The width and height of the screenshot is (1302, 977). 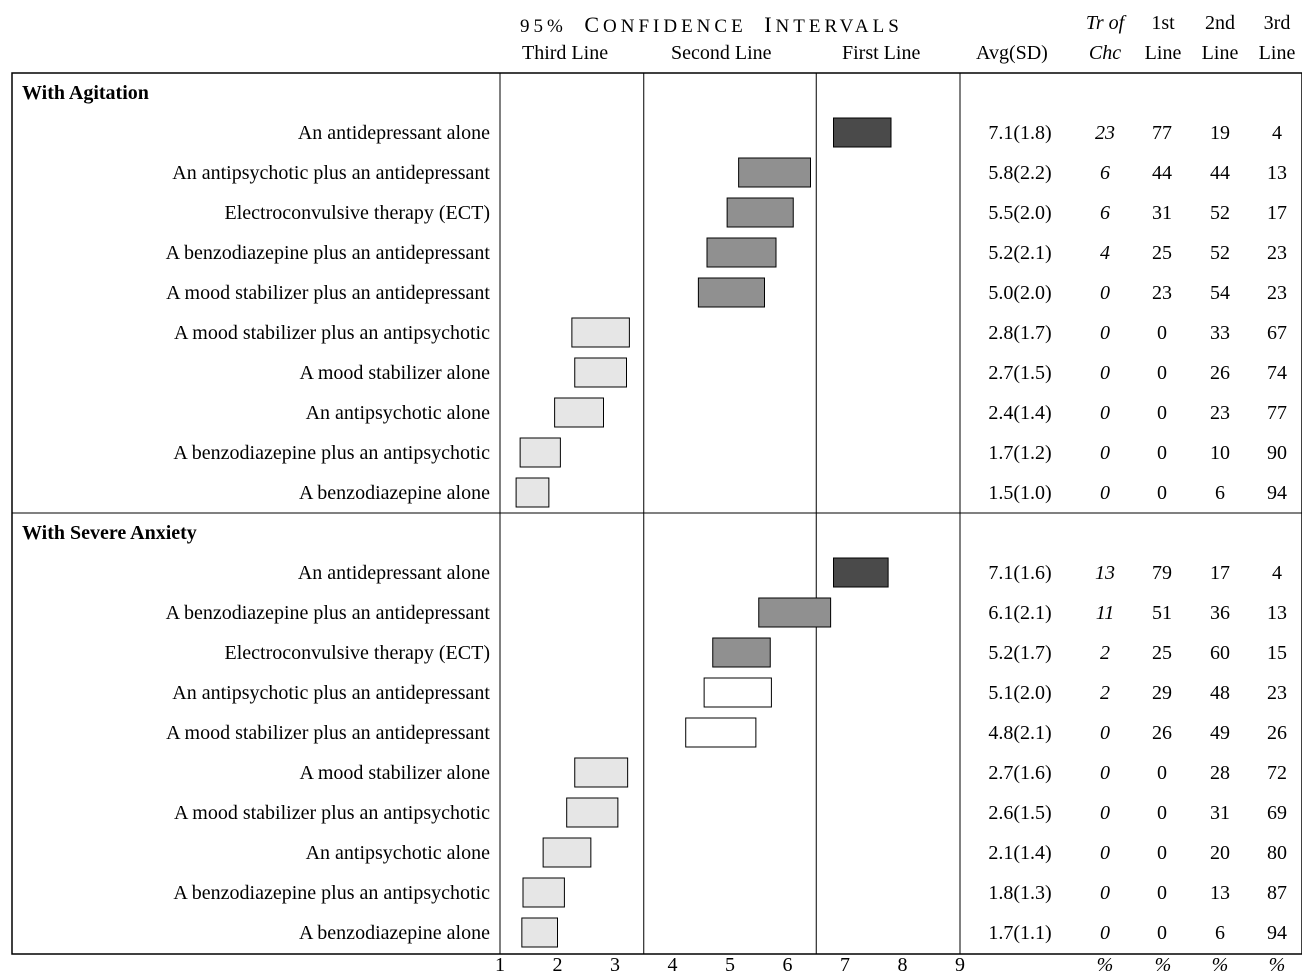 What do you see at coordinates (1020, 613) in the screenshot?
I see `avg-sd-cell: 6.1(2.1)` at bounding box center [1020, 613].